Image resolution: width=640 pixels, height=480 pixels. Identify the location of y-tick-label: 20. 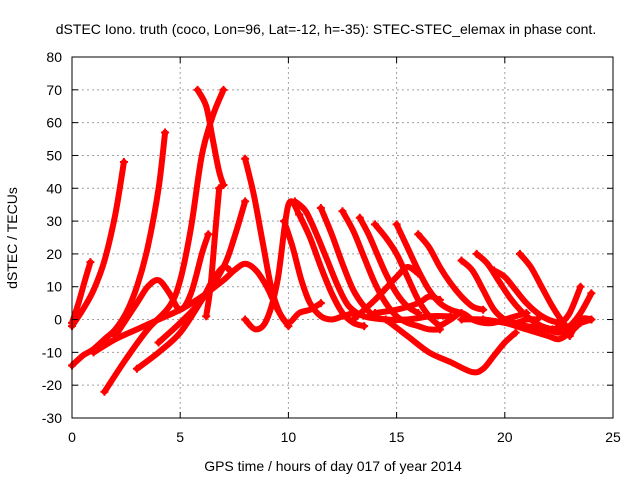
(54, 254).